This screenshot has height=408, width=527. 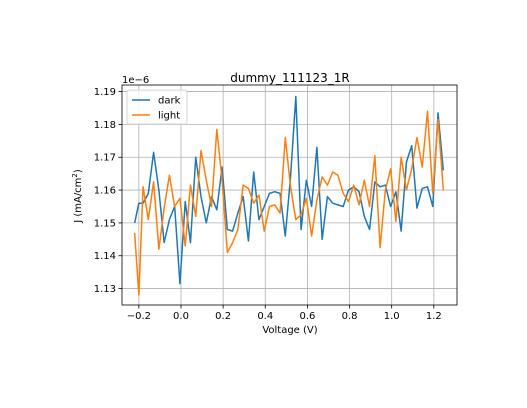 What do you see at coordinates (105, 223) in the screenshot?
I see `y-tick-label: 1.15` at bounding box center [105, 223].